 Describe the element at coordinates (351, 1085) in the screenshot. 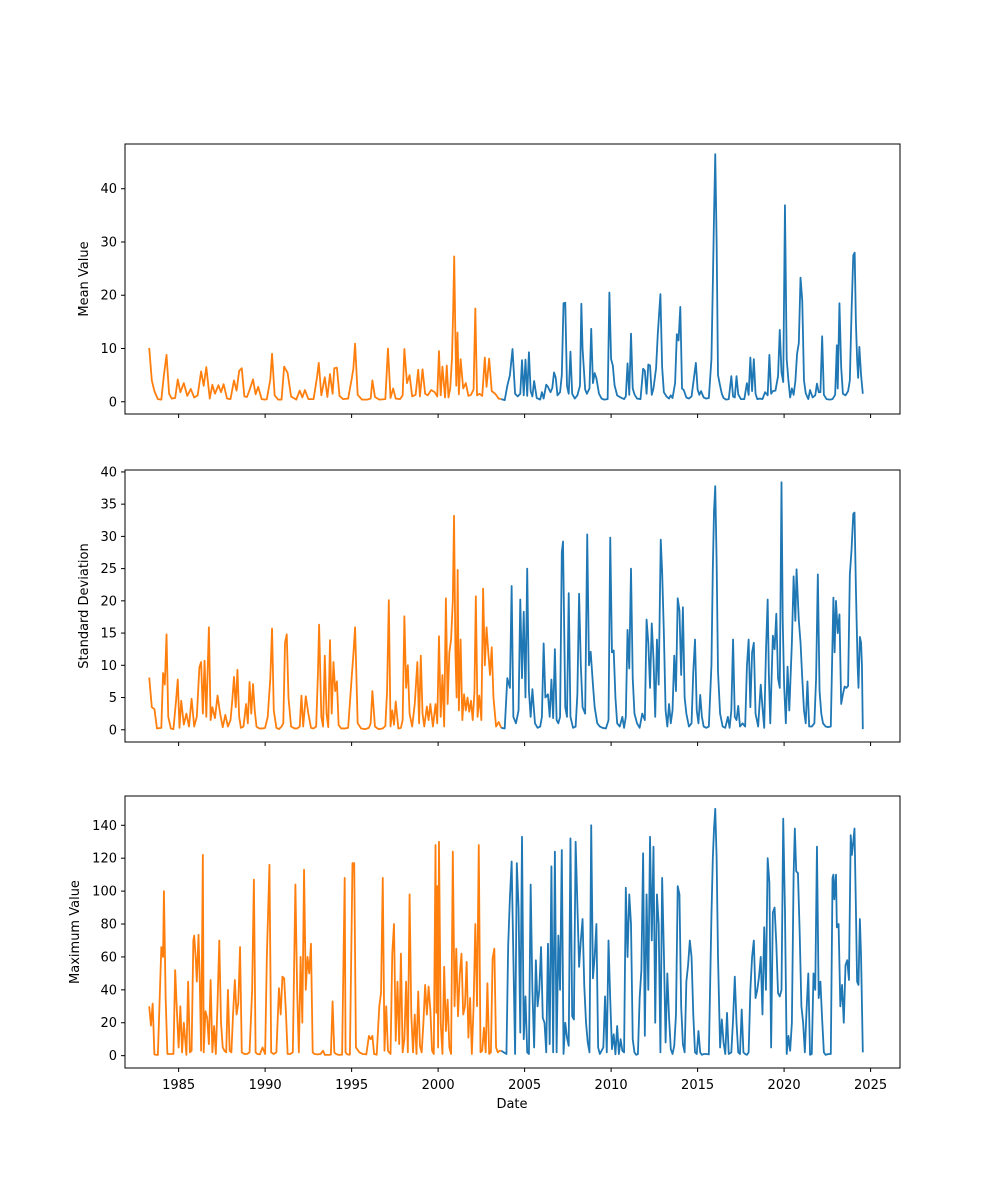

I see `x-tick-label: 1995` at that location.